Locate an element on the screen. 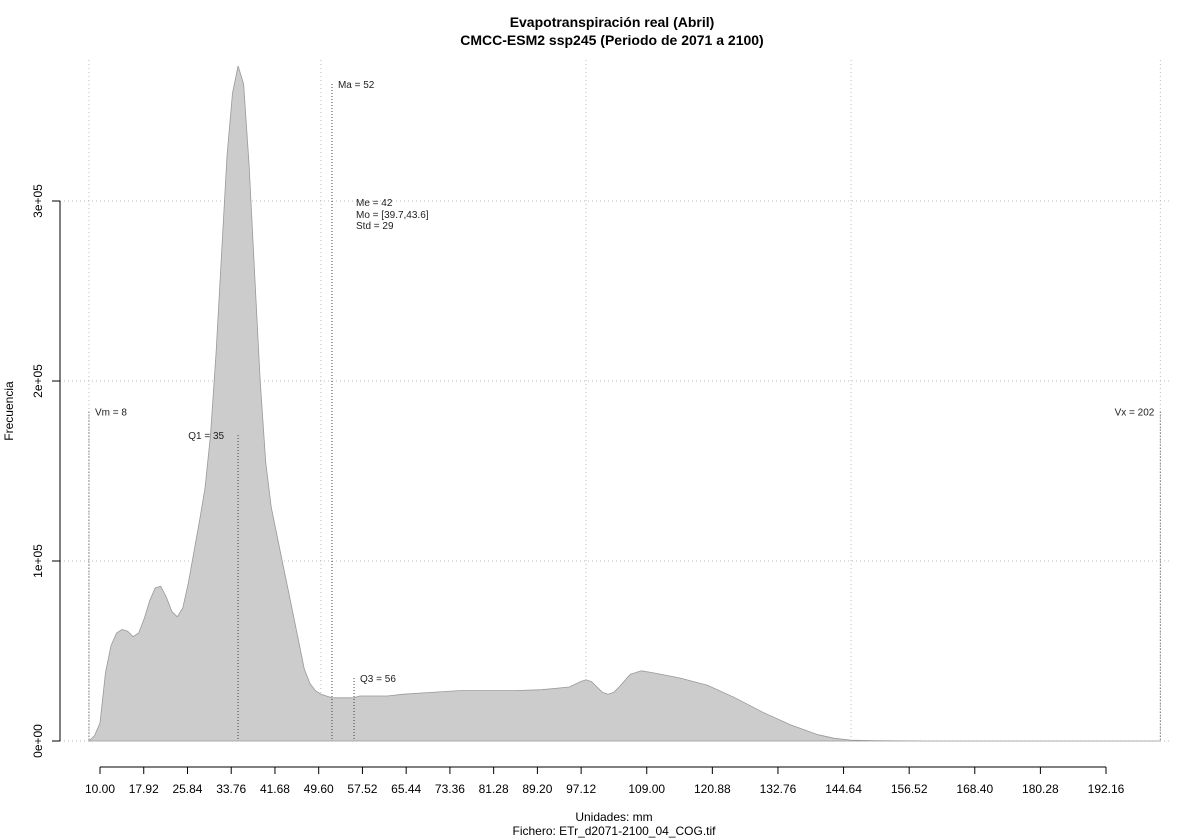 Image resolution: width=1200 pixels, height=840 pixels. y-tick-label: 1e+05 is located at coordinates (38, 561).